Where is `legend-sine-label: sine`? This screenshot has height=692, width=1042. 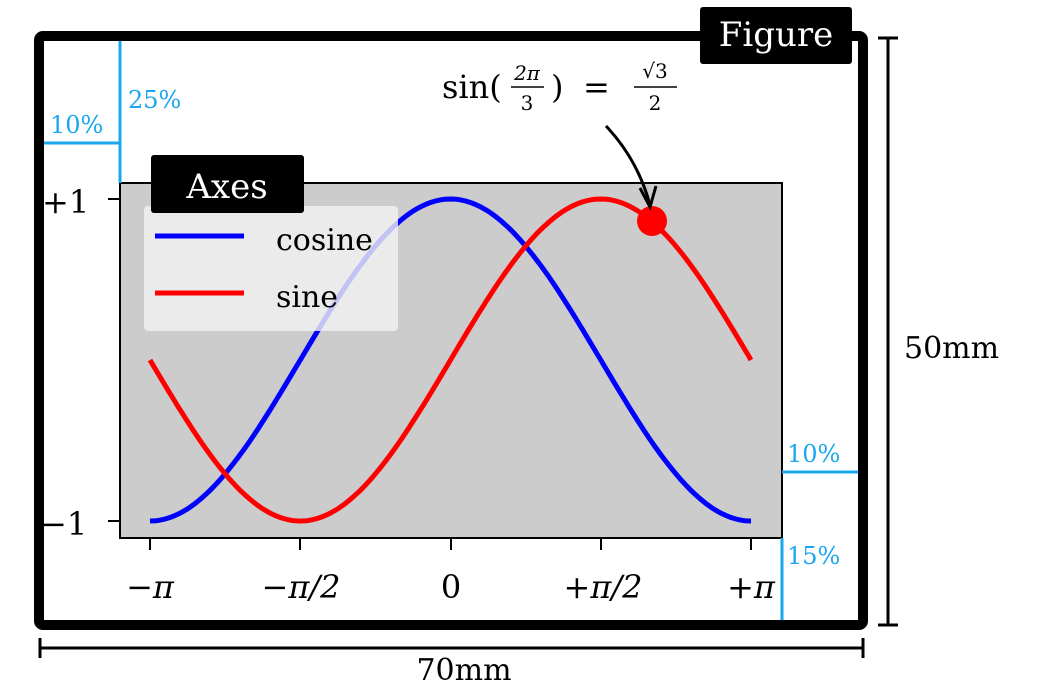
legend-sine-label: sine is located at coordinates (307, 297).